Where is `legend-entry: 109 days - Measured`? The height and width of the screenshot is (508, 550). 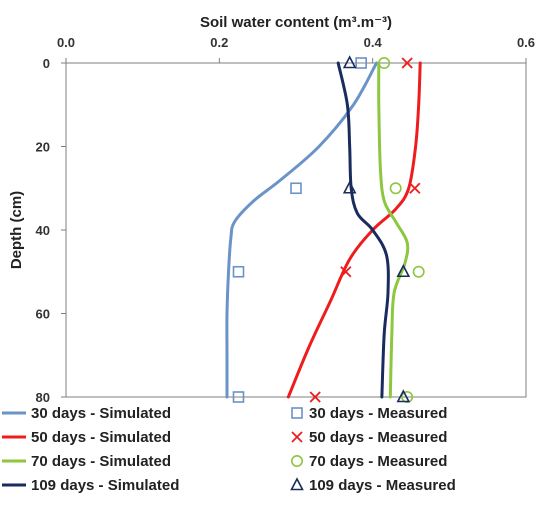
legend-entry: 109 days - Measured is located at coordinates (373, 485).